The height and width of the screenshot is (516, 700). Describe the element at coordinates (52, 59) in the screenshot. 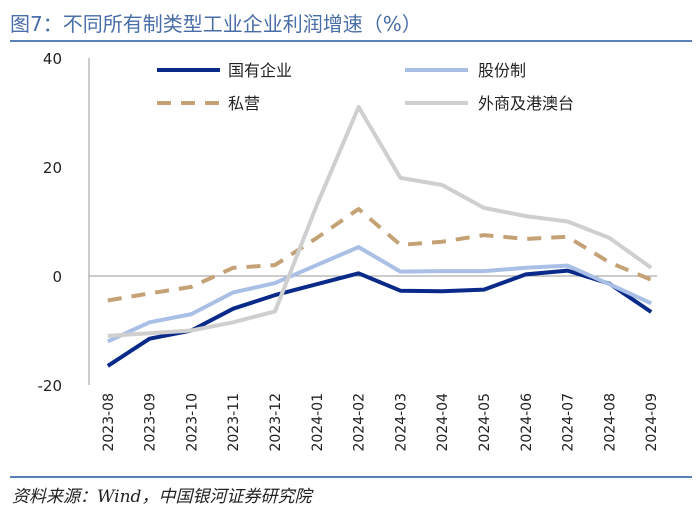

I see `y-tick-label-0: 40` at that location.